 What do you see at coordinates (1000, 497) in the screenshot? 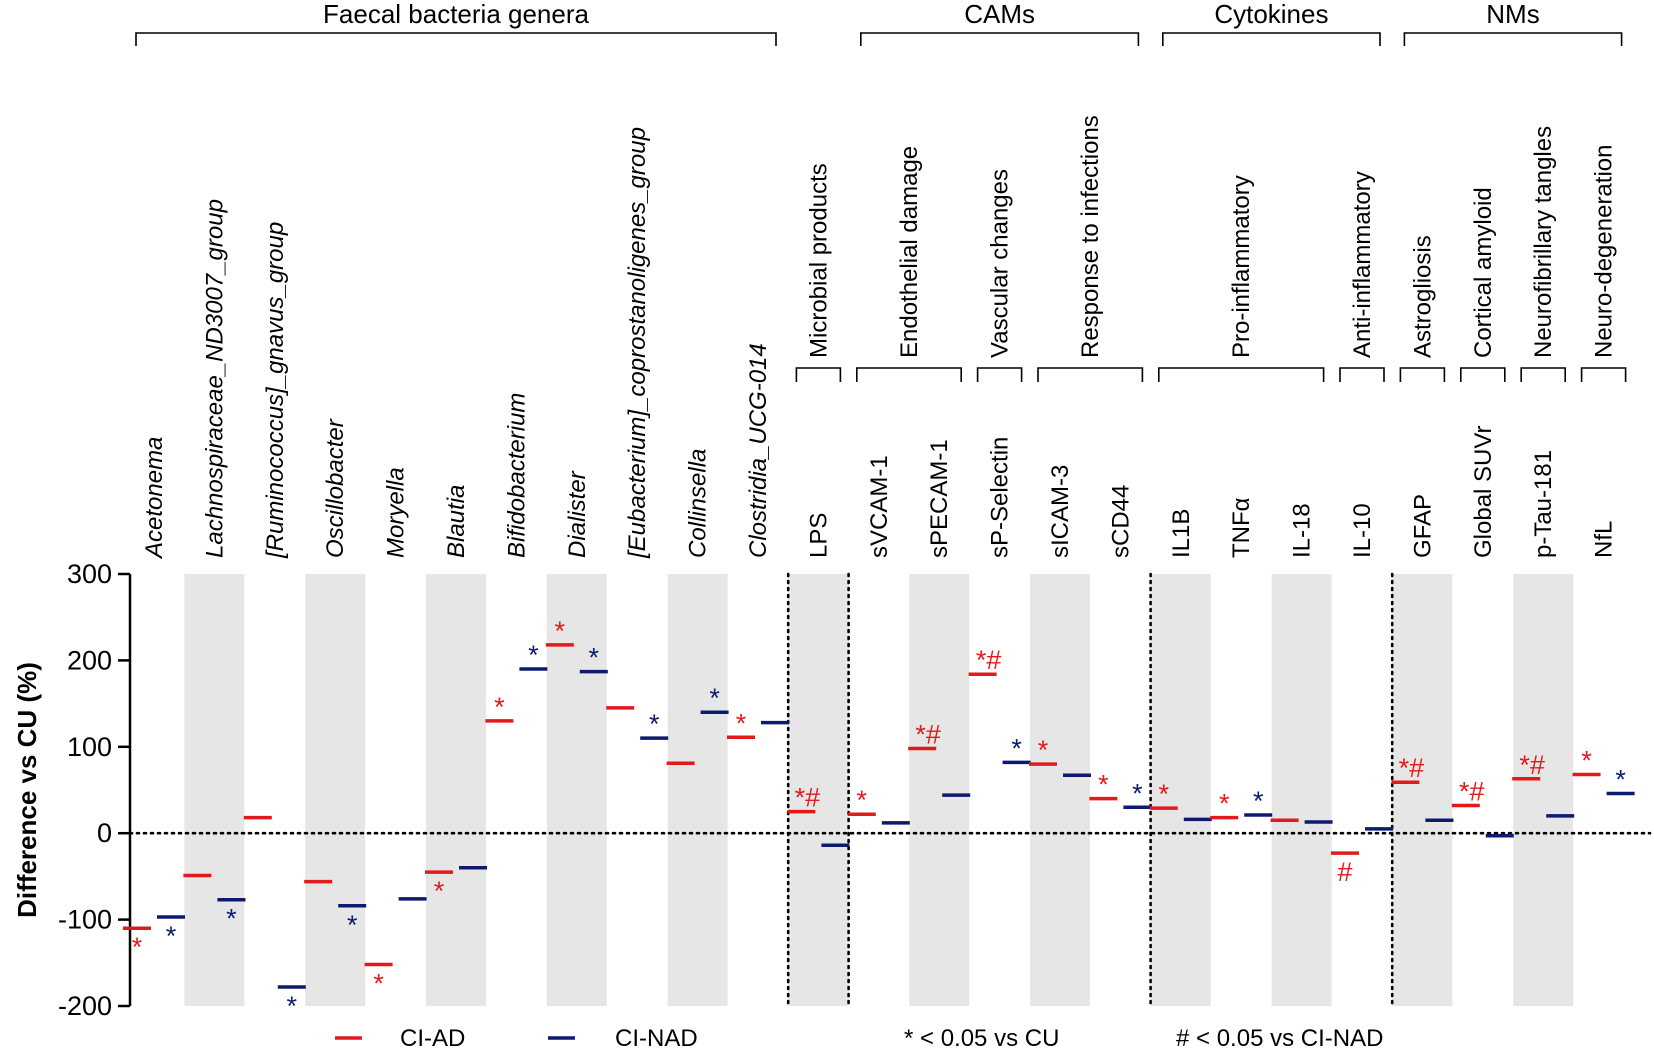
I see `category-label-14: sP-Selectin` at bounding box center [1000, 497].